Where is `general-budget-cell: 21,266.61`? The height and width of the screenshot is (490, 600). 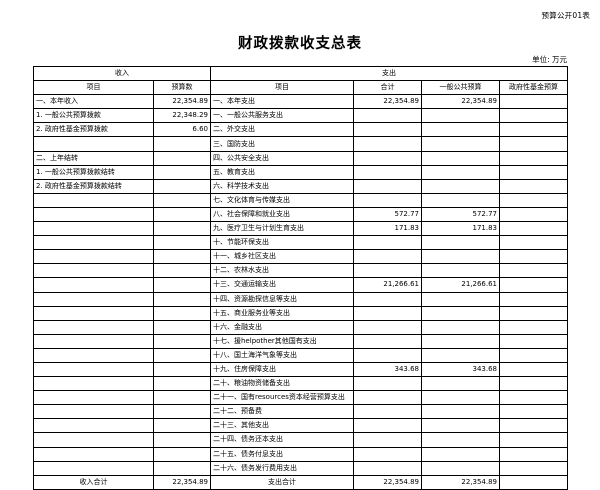 general-budget-cell: 21,266.61 is located at coordinates (460, 285).